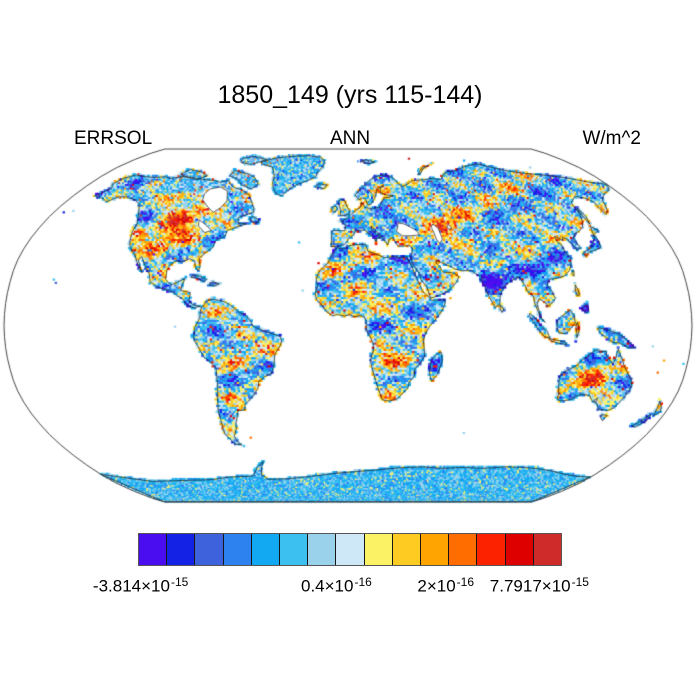 The height and width of the screenshot is (700, 700). Describe the element at coordinates (350, 95) in the screenshot. I see `plot-title: 1850_149 (yrs 115-144)` at that location.